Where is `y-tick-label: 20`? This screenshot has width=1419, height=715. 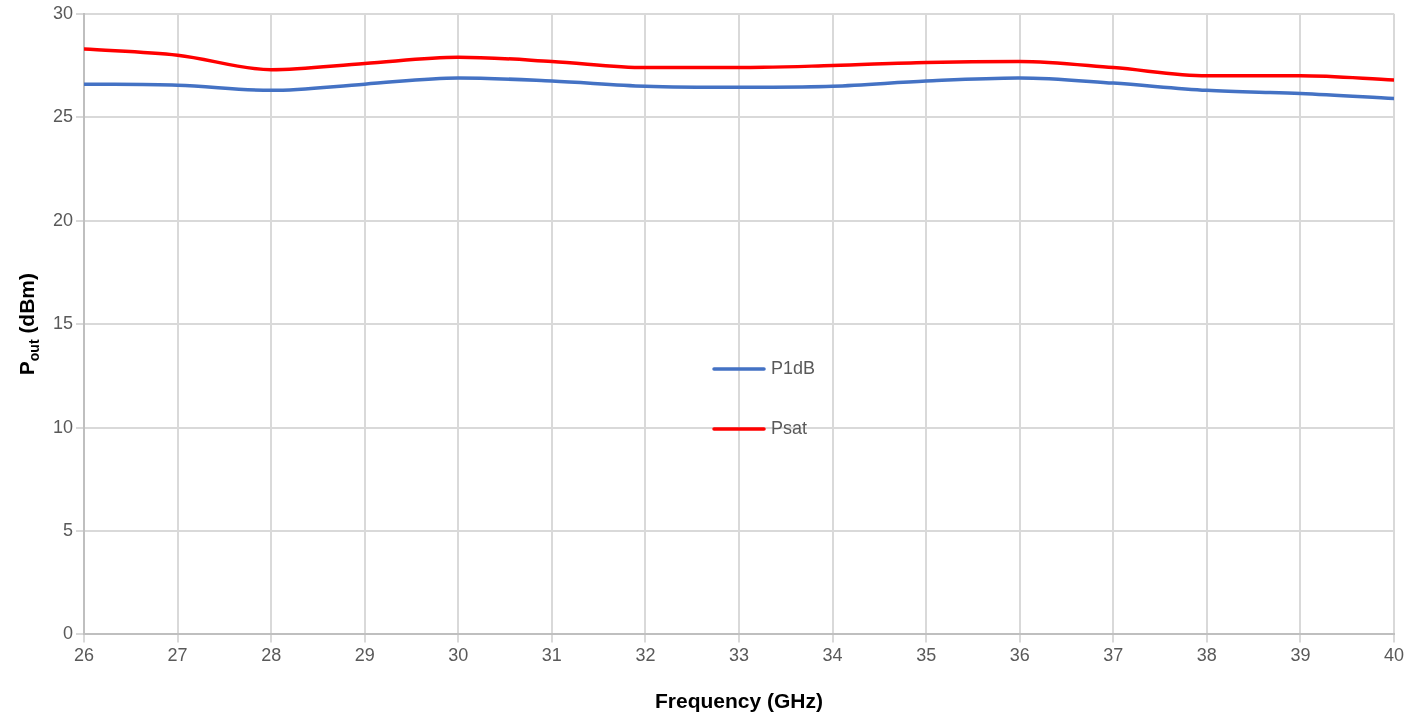
y-tick-label: 20 is located at coordinates (63, 219).